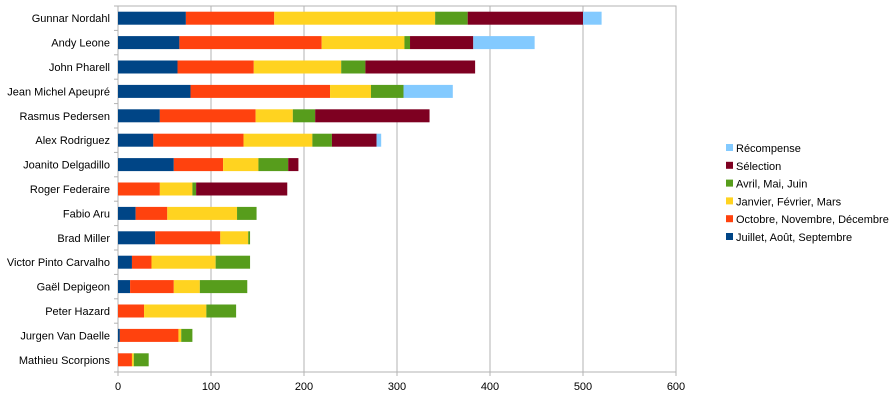 The width and height of the screenshot is (892, 405). What do you see at coordinates (70, 190) in the screenshot?
I see `category-label: Roger Federaire` at bounding box center [70, 190].